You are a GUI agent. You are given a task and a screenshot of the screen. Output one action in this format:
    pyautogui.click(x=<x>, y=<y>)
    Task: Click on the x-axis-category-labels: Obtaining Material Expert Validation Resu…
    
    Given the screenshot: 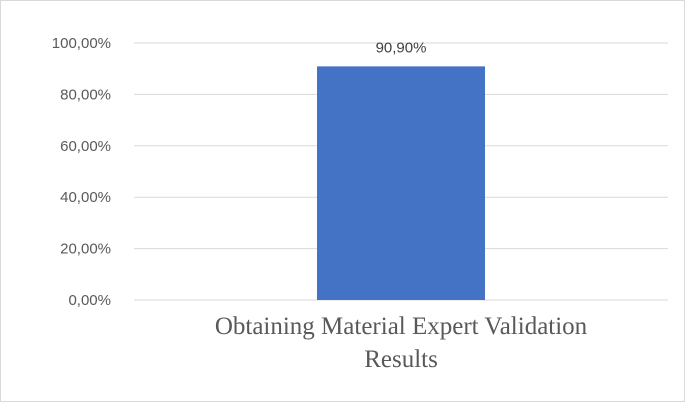 What is the action you would take?
    pyautogui.click(x=401, y=343)
    